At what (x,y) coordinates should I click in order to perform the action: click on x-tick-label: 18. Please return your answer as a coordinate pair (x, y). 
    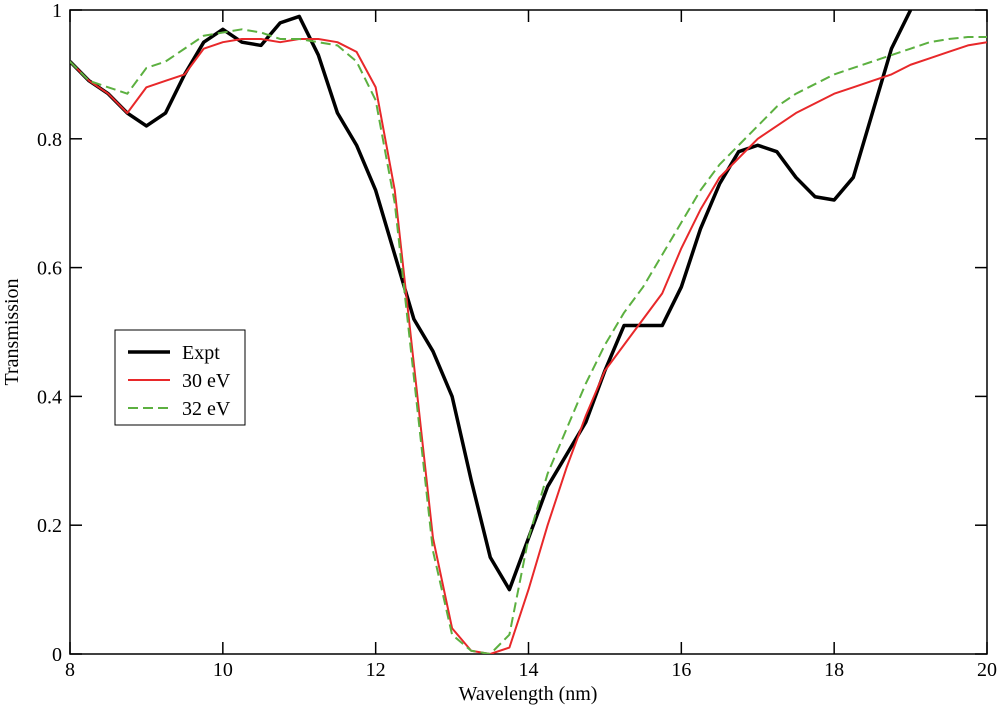
    Looking at the image, I should click on (834, 670).